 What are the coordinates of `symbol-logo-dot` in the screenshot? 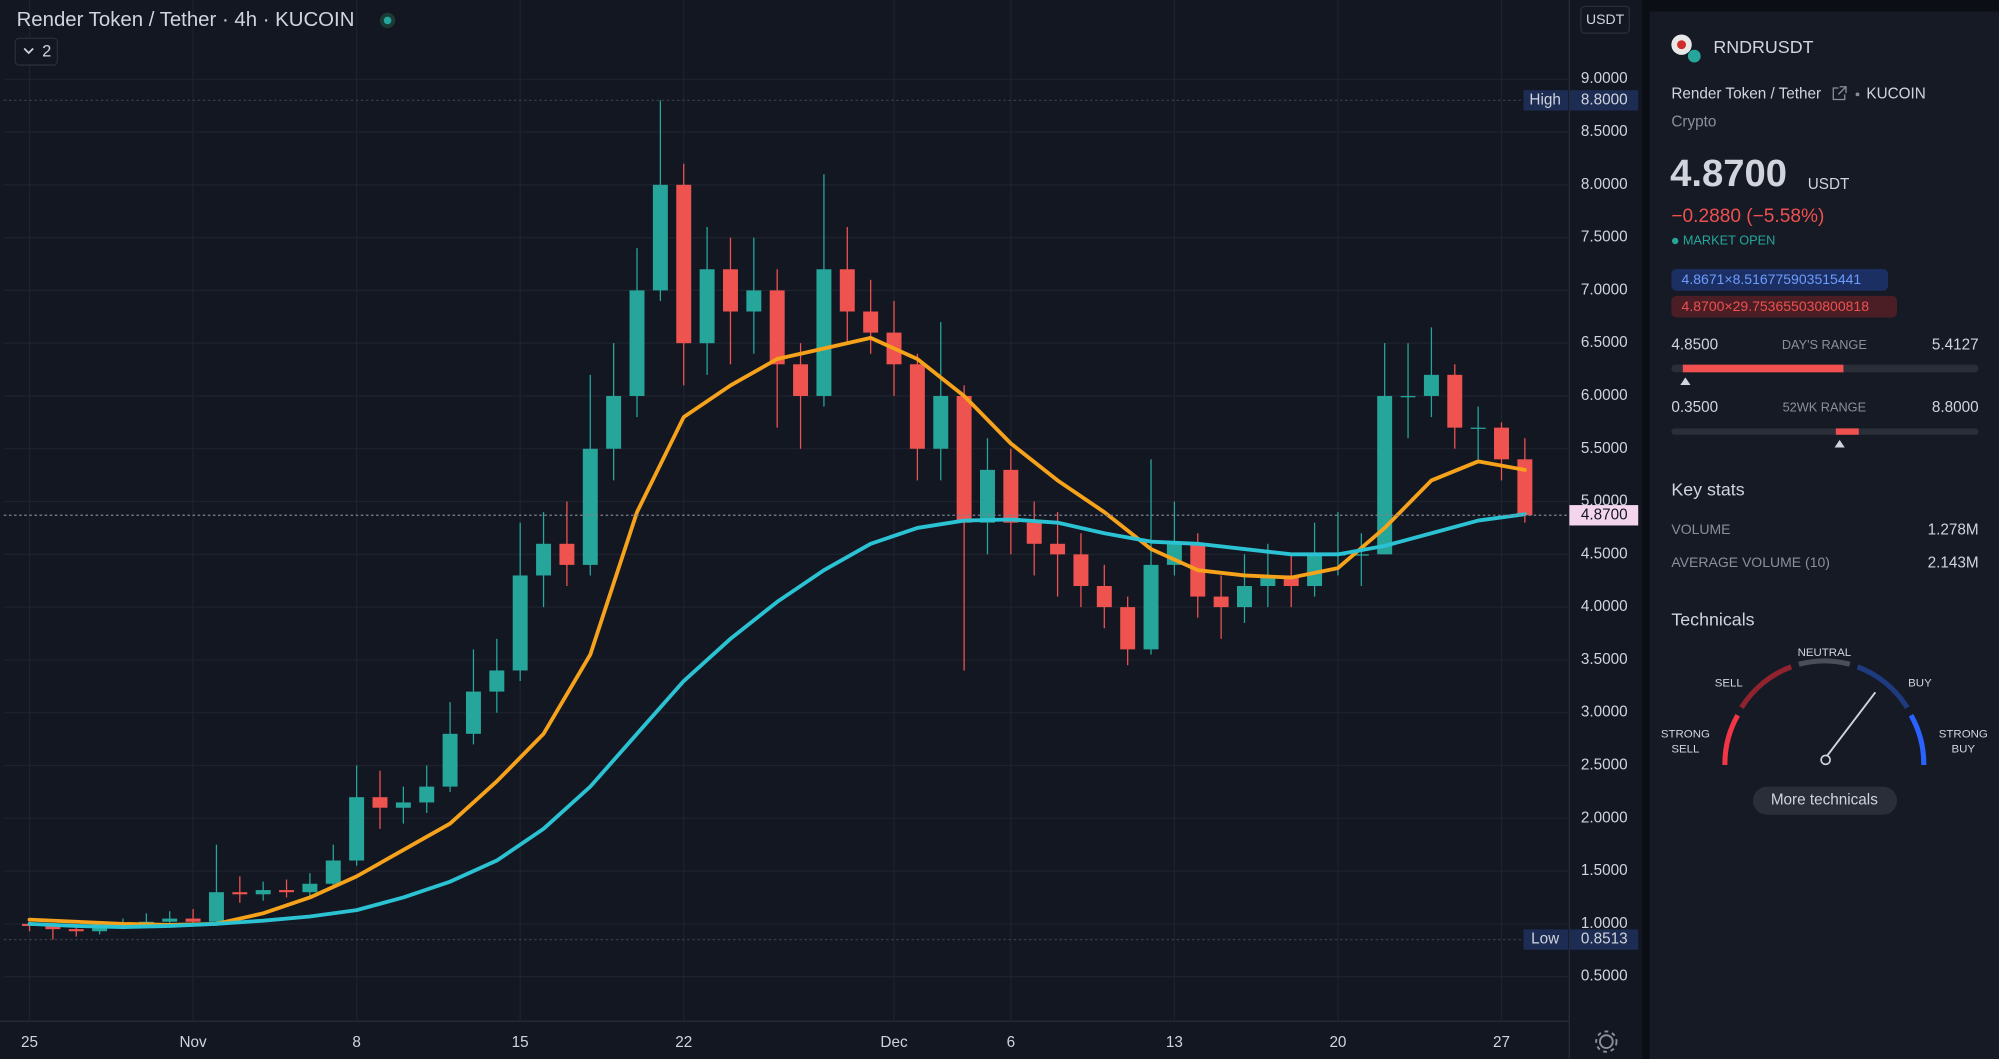 It's located at (1682, 45).